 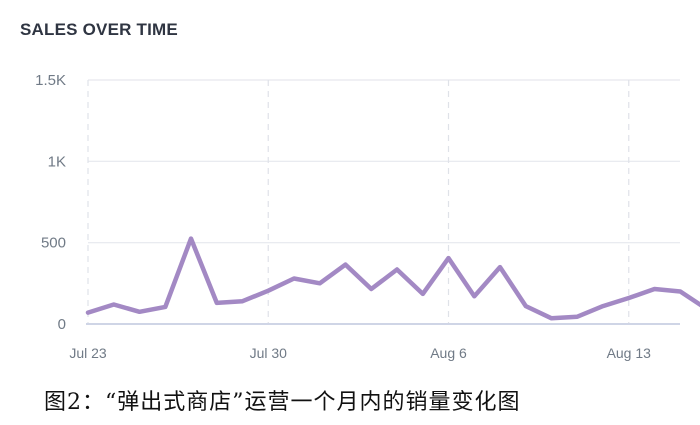 I want to click on y-axis-ticks: 0 500 1K 1.5K, so click(x=50, y=202).